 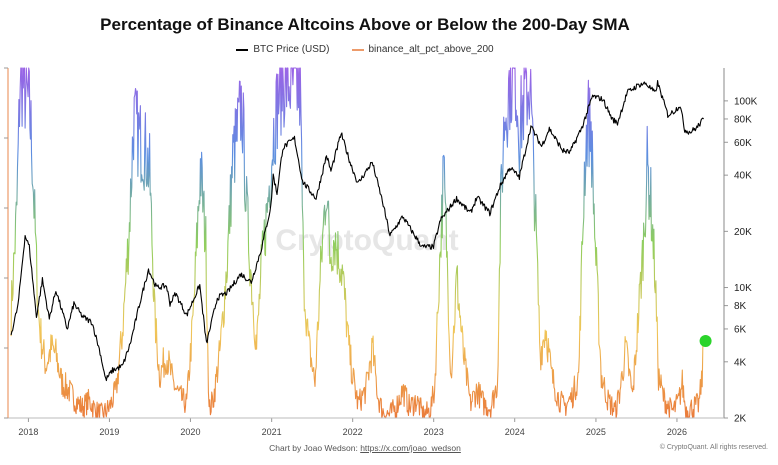 I want to click on legend-swatch-alt-pct, so click(x=357, y=49).